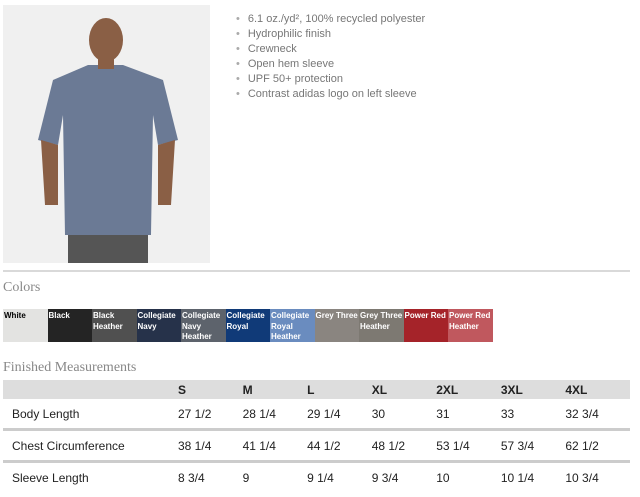 The width and height of the screenshot is (640, 497). What do you see at coordinates (210, 389) in the screenshot?
I see `size-header: S` at bounding box center [210, 389].